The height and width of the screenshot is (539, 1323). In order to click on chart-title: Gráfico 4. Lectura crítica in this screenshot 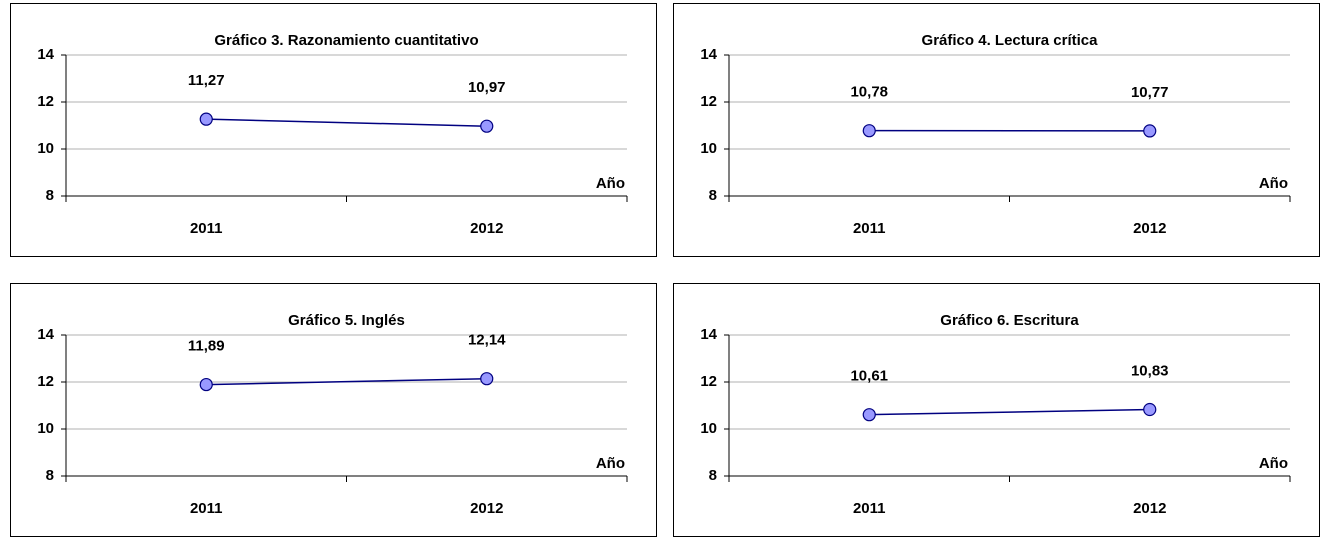, I will do `click(1010, 40)`.